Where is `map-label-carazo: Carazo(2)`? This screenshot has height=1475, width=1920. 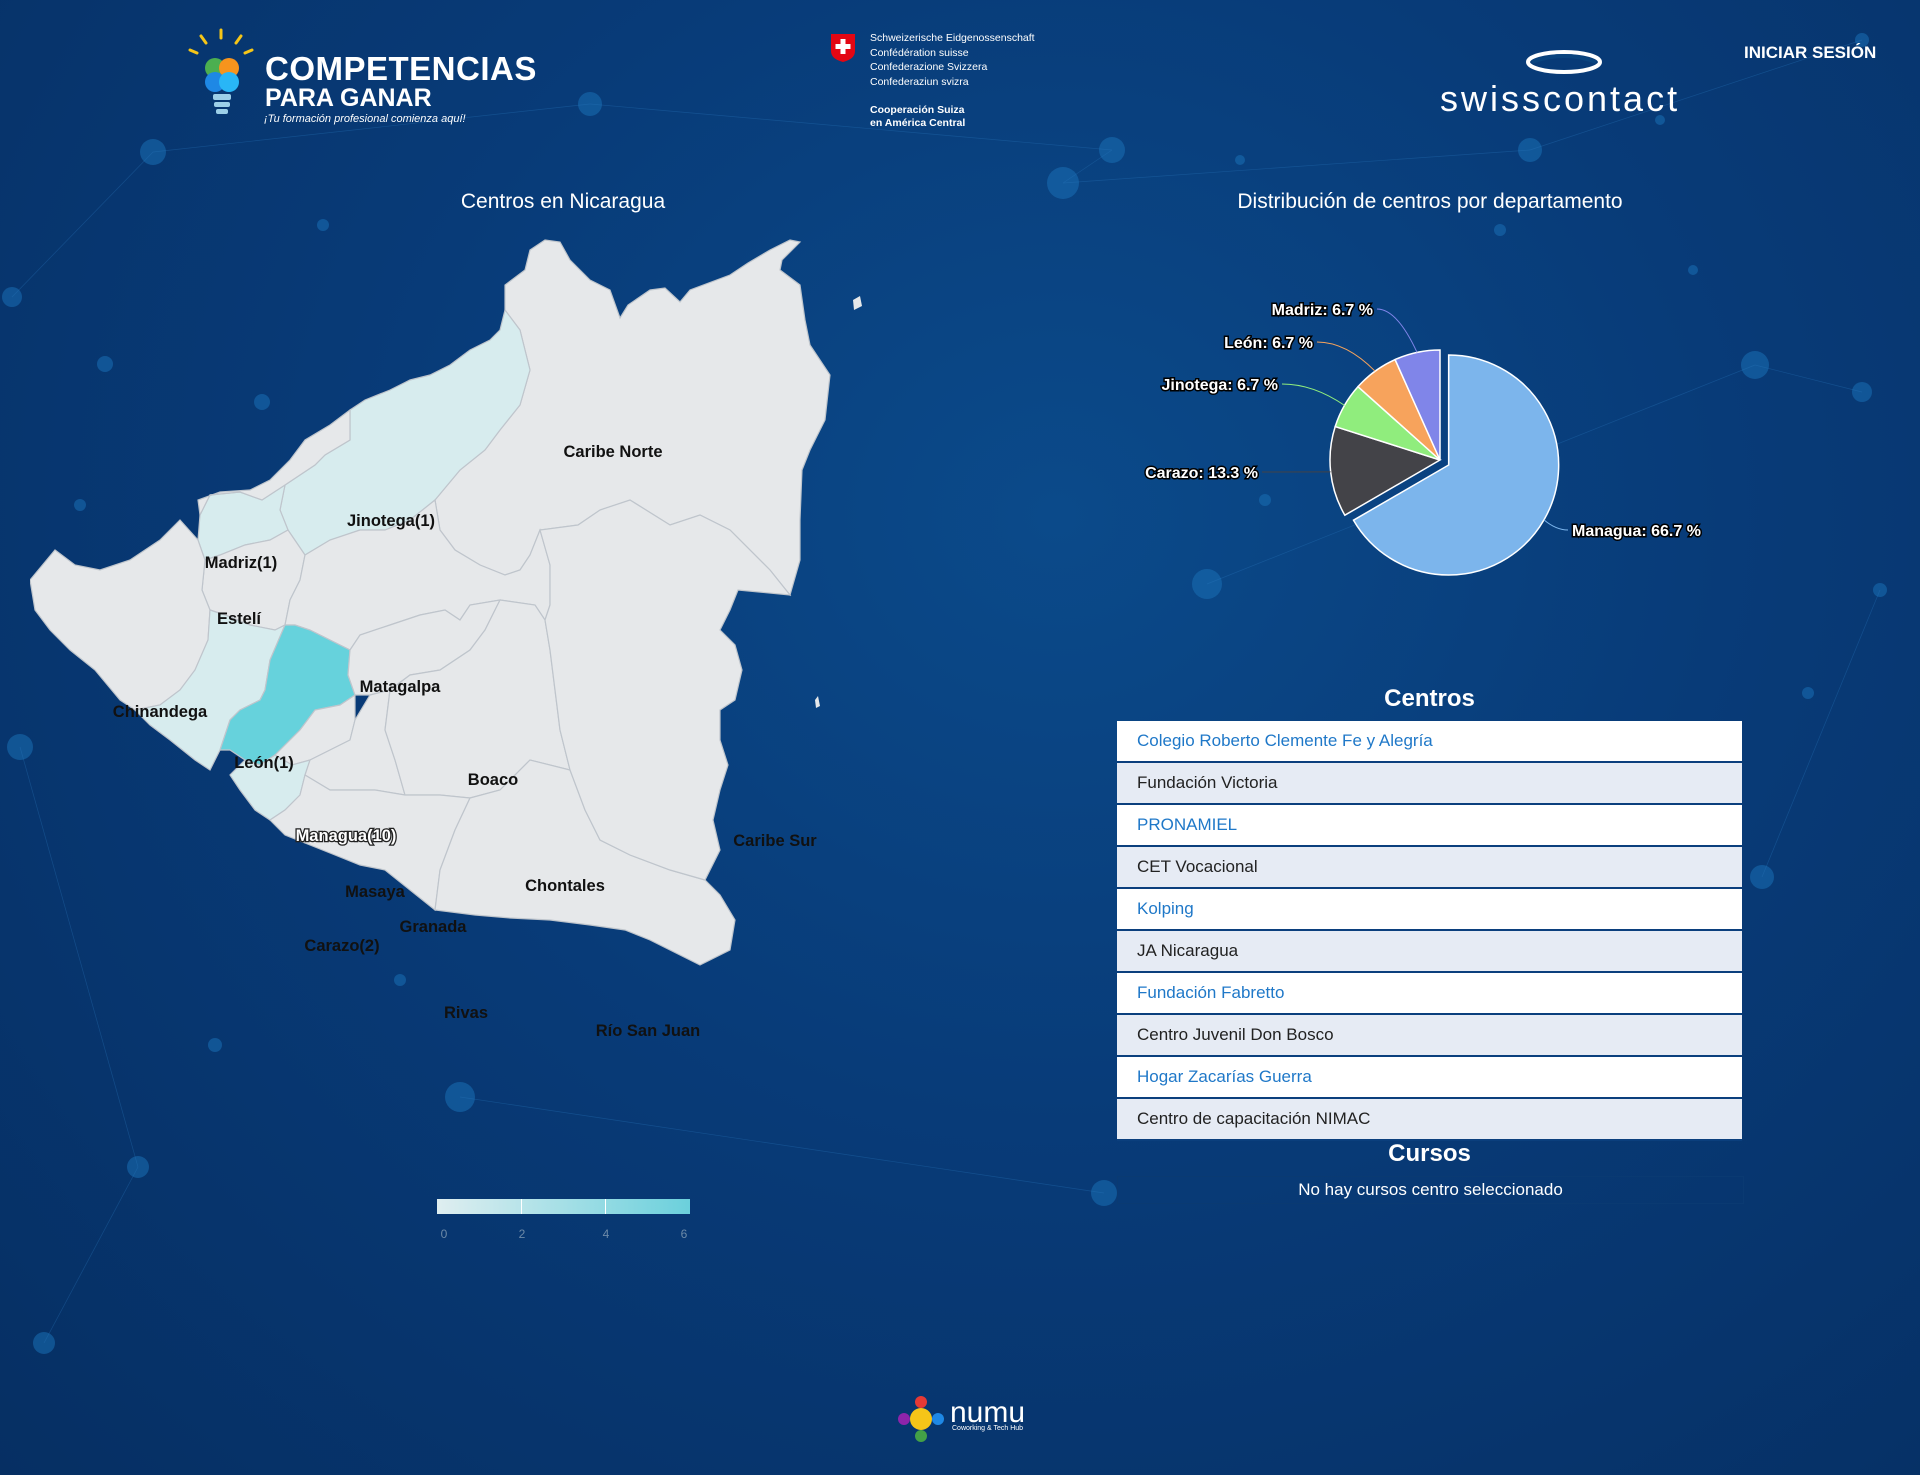
map-label-carazo: Carazo(2) is located at coordinates (341, 946).